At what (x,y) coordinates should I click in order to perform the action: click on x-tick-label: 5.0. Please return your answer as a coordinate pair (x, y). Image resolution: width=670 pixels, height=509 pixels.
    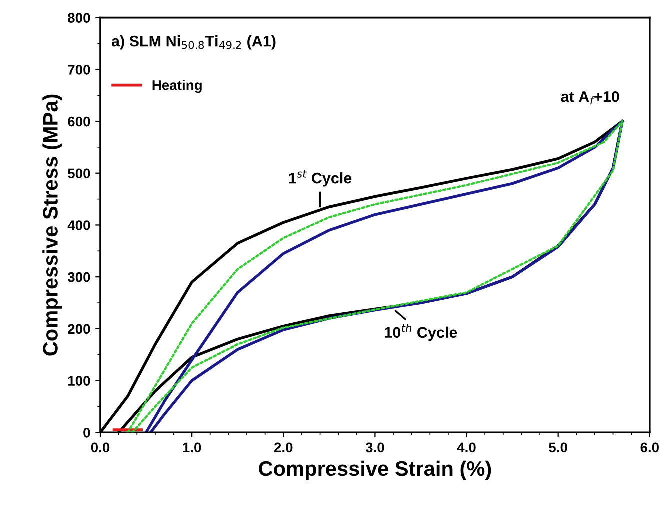
    Looking at the image, I should click on (558, 447).